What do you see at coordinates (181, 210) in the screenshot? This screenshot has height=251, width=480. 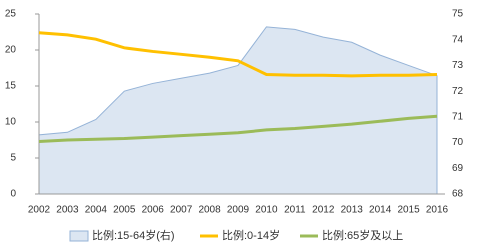 I see `x-tick-label: 2007` at bounding box center [181, 210].